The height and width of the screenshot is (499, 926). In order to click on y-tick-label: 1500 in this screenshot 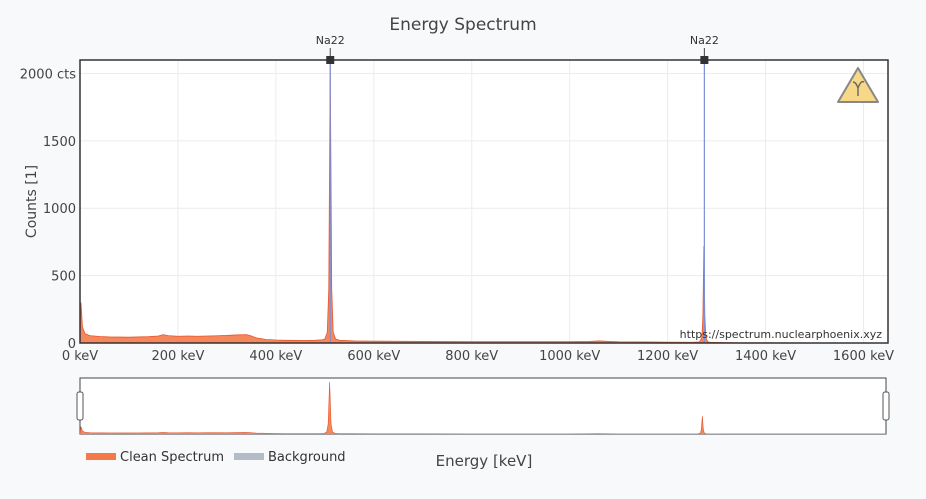, I will do `click(59, 142)`.